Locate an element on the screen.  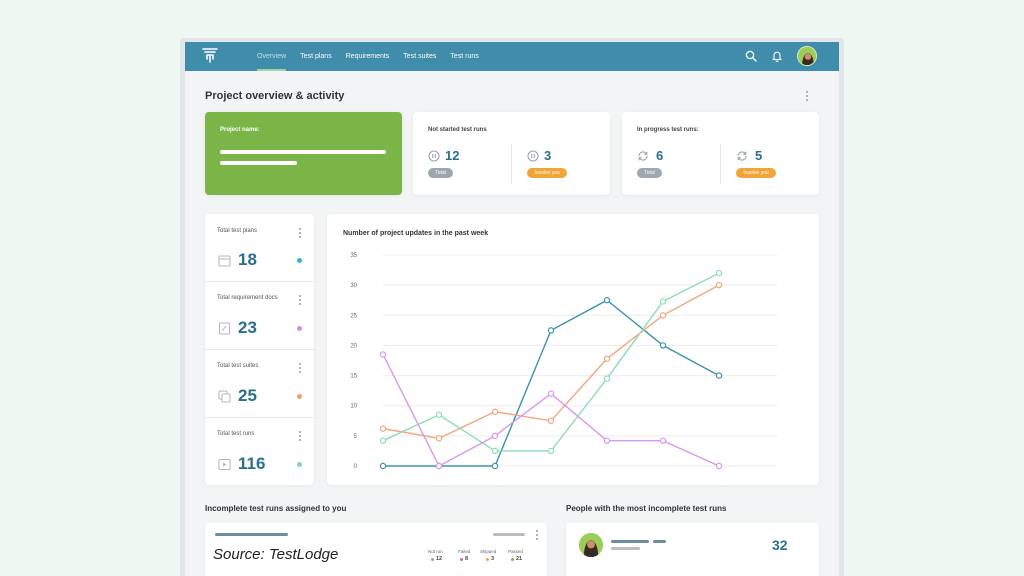
stat-failed-dot is located at coordinates (461, 559).